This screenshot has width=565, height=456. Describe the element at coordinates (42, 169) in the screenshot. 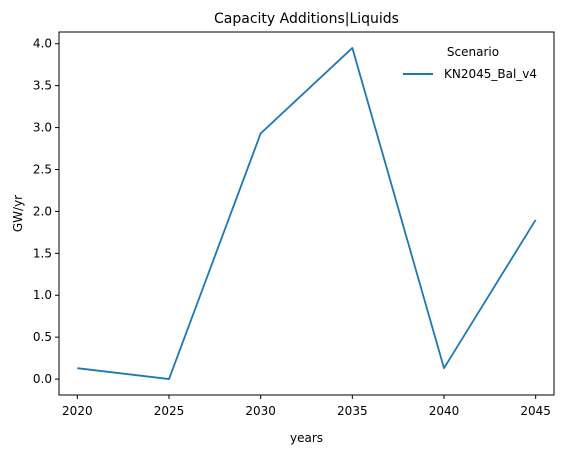

I see `y-tick-label: 2.5` at that location.